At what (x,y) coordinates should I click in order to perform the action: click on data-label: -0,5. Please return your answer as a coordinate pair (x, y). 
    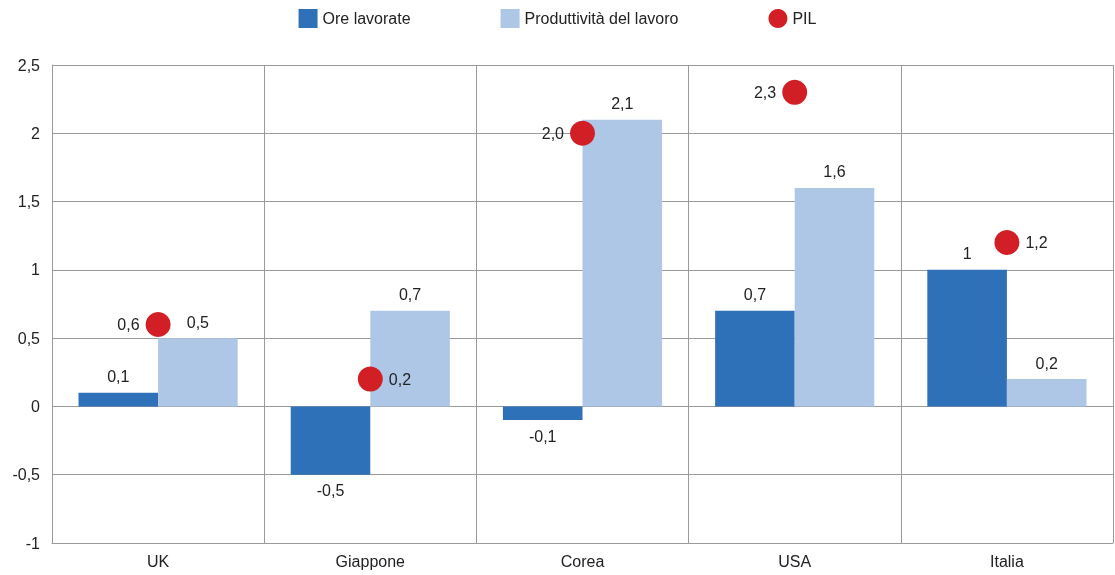
    Looking at the image, I should click on (330, 491).